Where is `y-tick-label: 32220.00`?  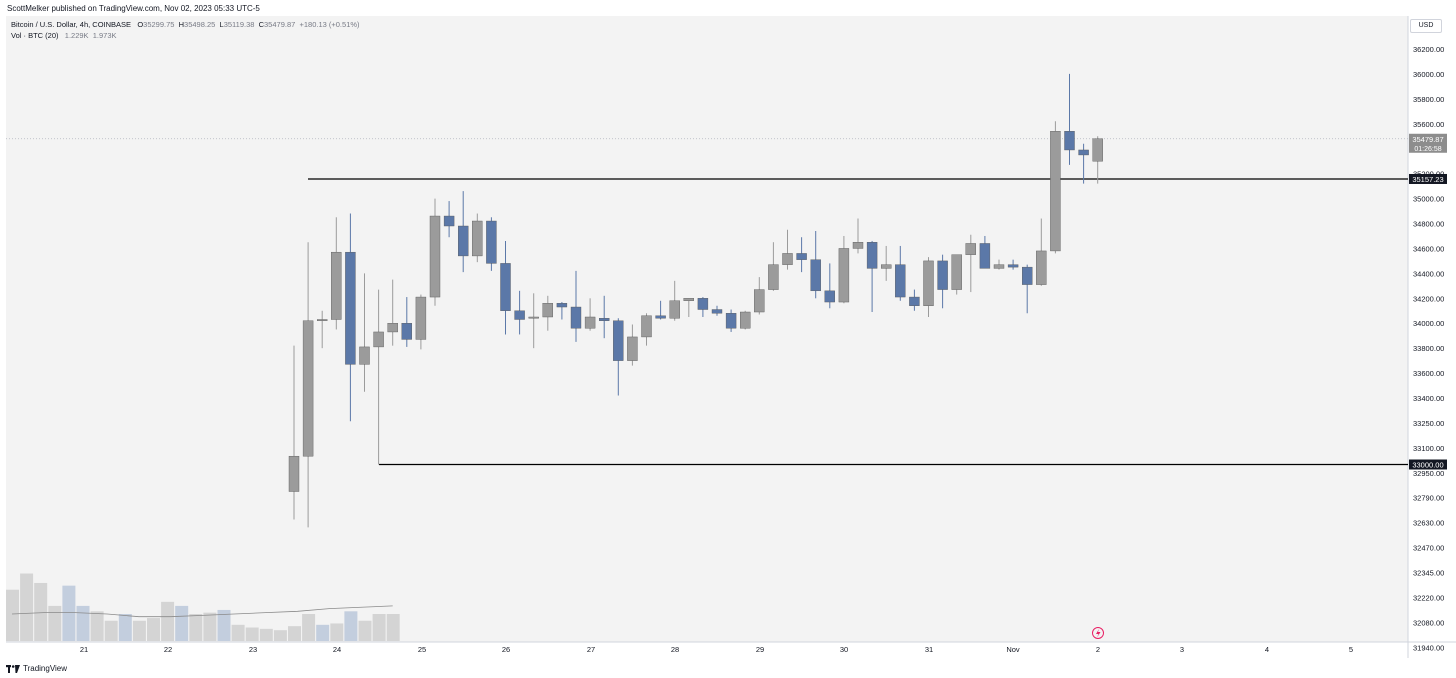
y-tick-label: 32220.00 is located at coordinates (1428, 597).